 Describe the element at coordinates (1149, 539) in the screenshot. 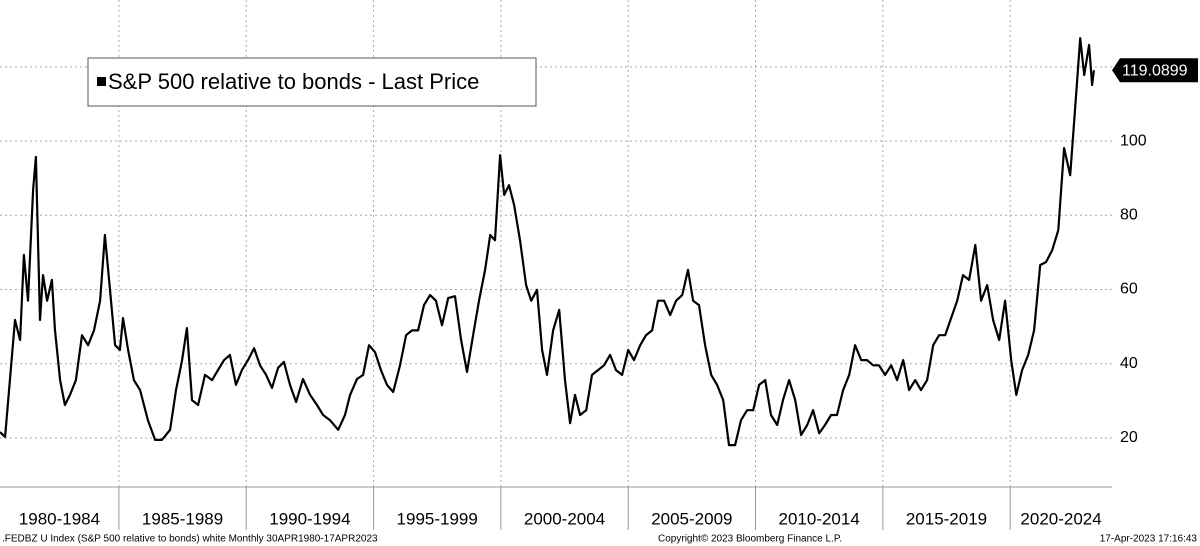

I see `footer-right: 17-Apr-2023 17:16:43` at that location.